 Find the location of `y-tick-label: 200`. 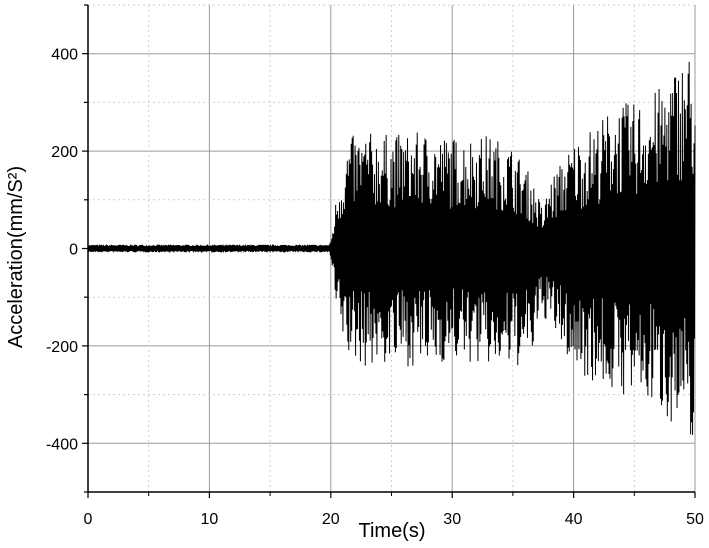

y-tick-label: 200 is located at coordinates (64, 152).